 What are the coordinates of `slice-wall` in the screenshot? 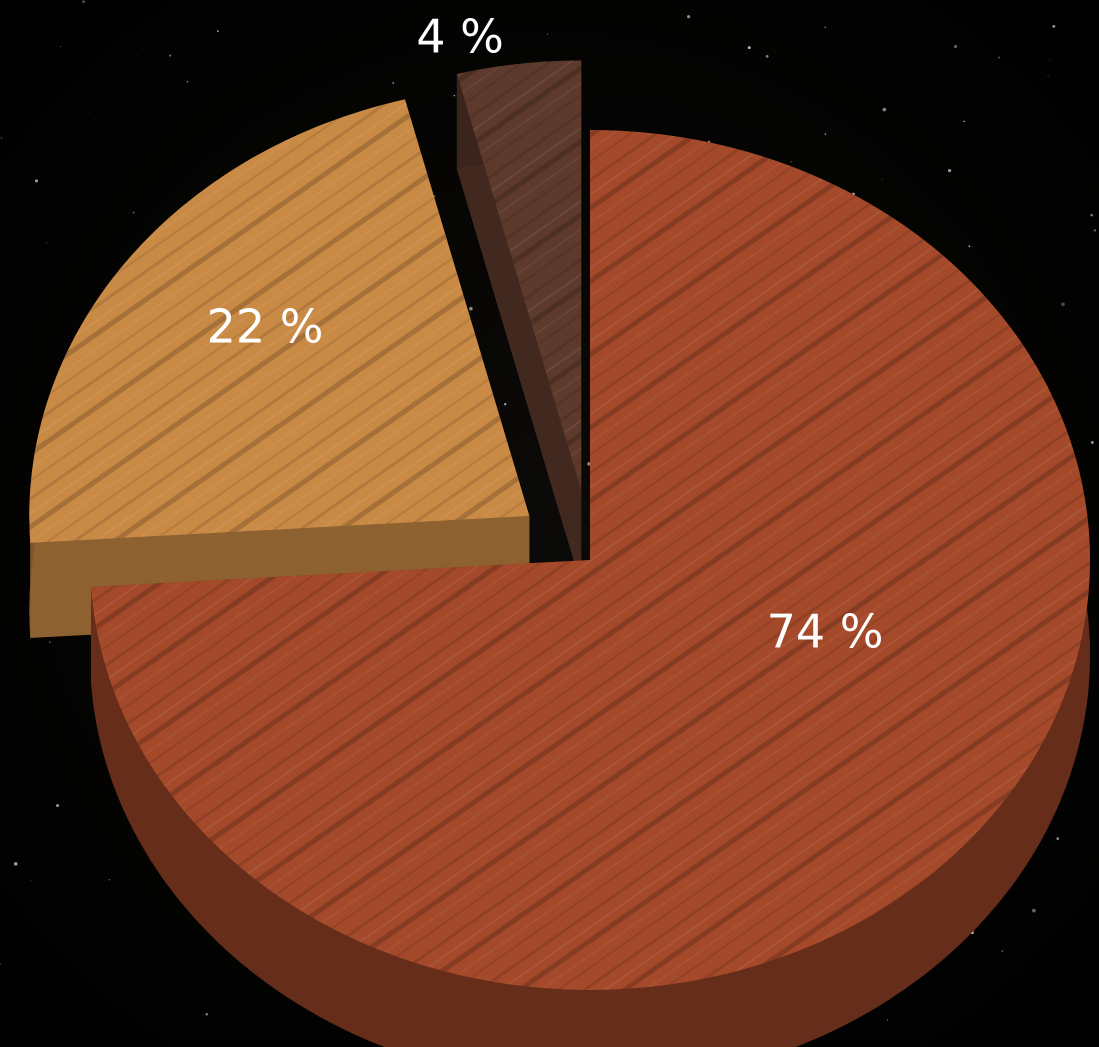 It's located at (519, 330).